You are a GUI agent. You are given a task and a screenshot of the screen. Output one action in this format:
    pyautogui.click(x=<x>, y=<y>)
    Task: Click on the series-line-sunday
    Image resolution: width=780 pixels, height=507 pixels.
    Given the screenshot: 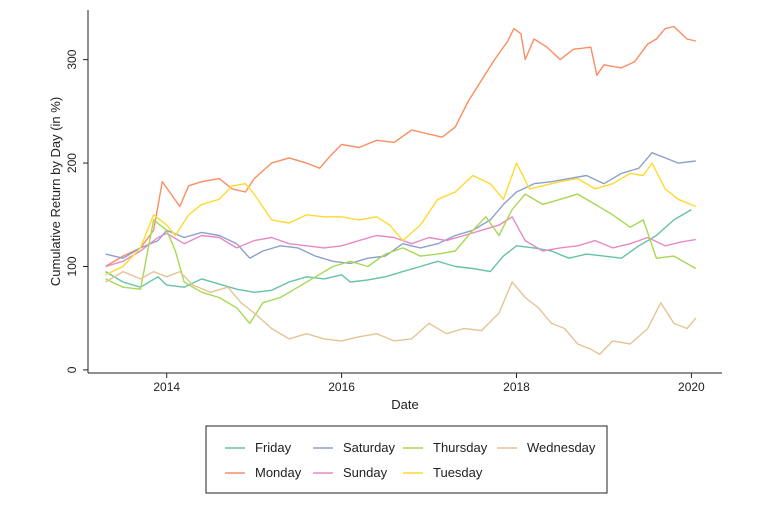 What is the action you would take?
    pyautogui.click(x=400, y=242)
    